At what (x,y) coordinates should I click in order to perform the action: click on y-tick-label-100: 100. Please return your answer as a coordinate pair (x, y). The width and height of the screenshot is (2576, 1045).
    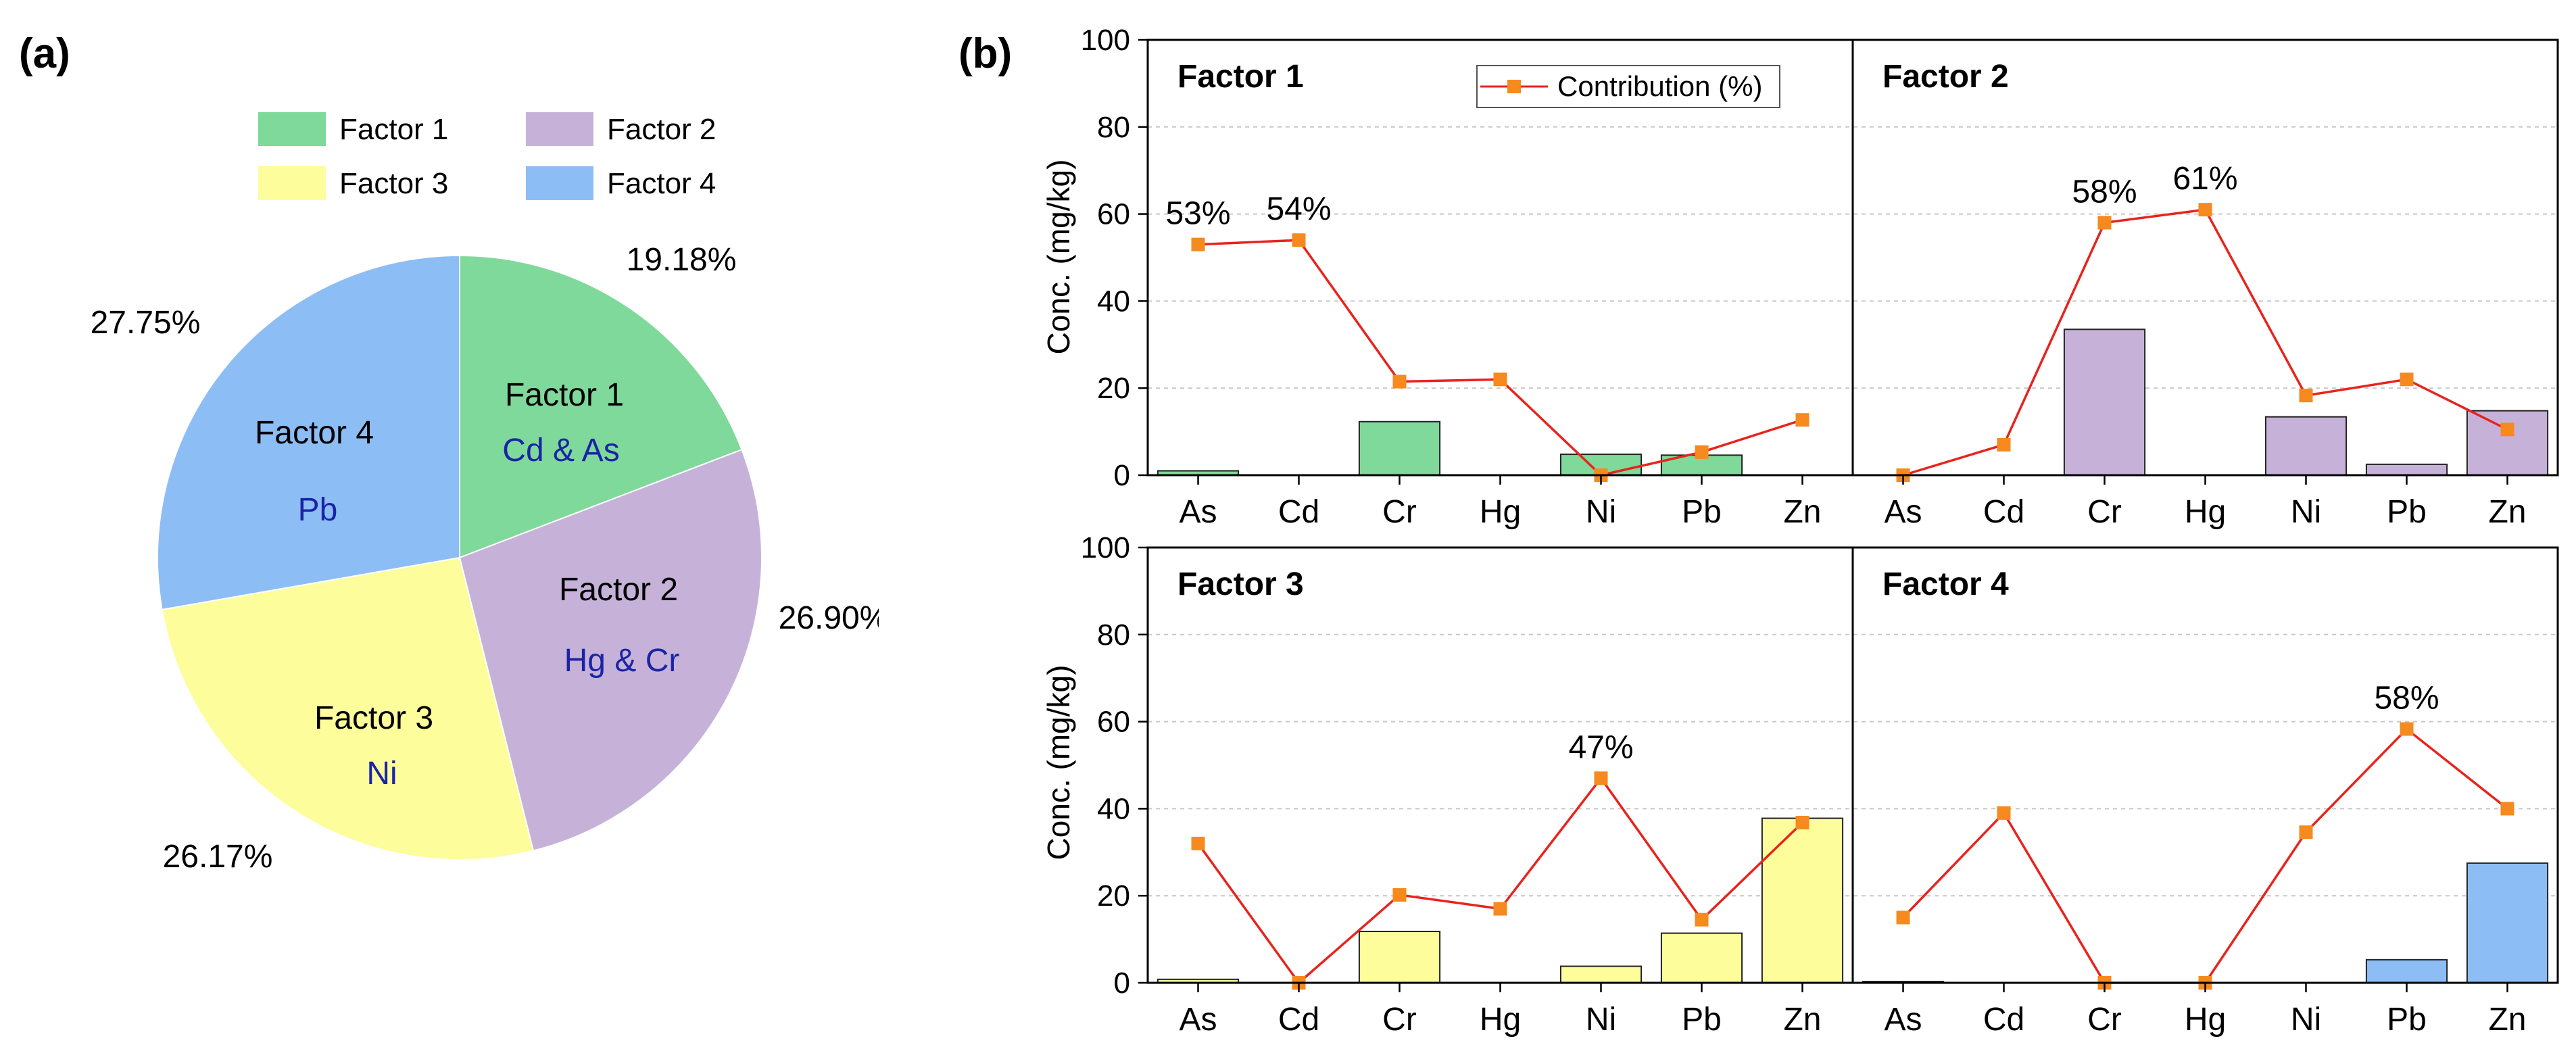
    Looking at the image, I should click on (1105, 40).